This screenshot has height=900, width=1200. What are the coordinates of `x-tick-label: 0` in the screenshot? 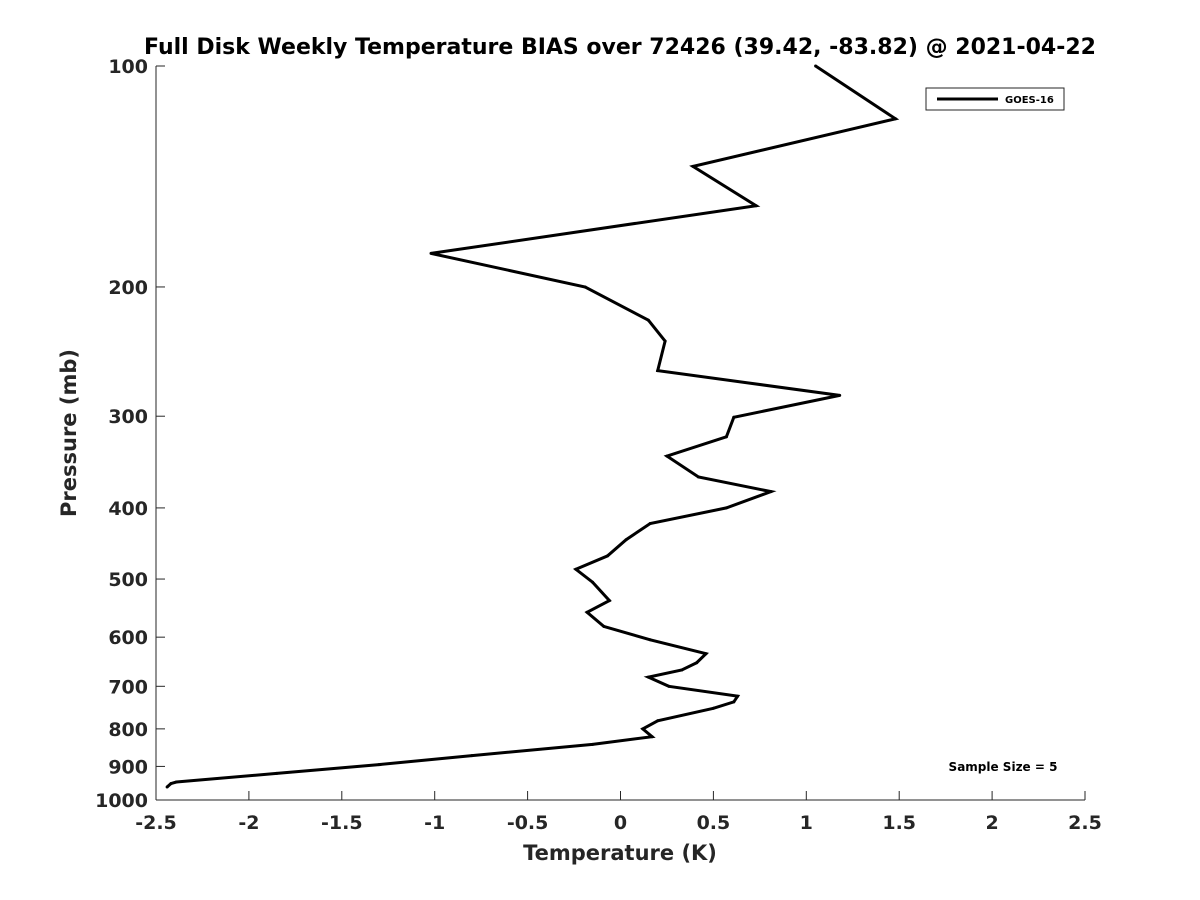 It's located at (620, 823).